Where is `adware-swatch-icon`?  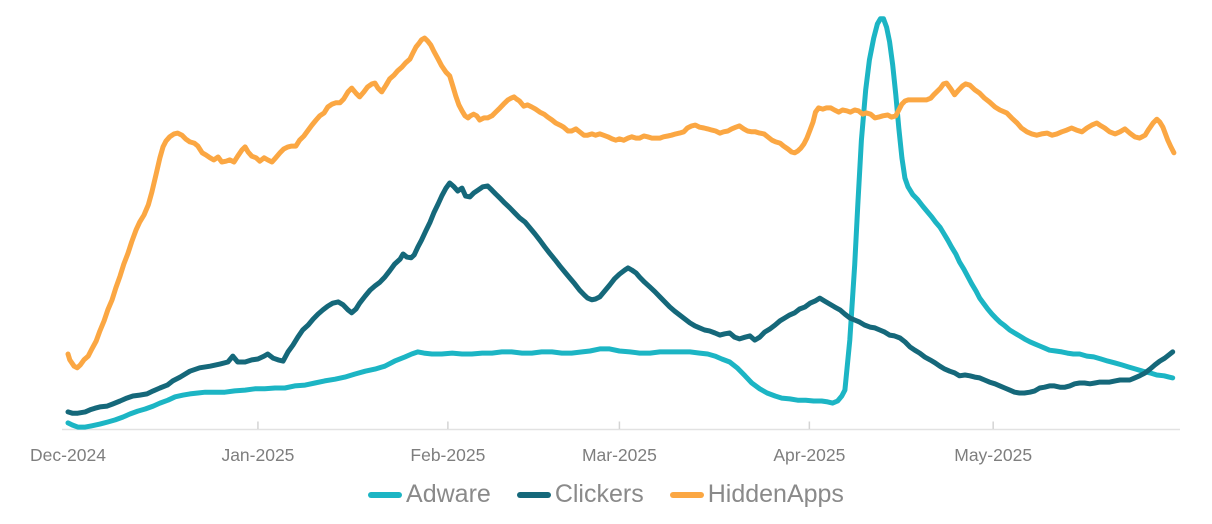
adware-swatch-icon is located at coordinates (385, 494).